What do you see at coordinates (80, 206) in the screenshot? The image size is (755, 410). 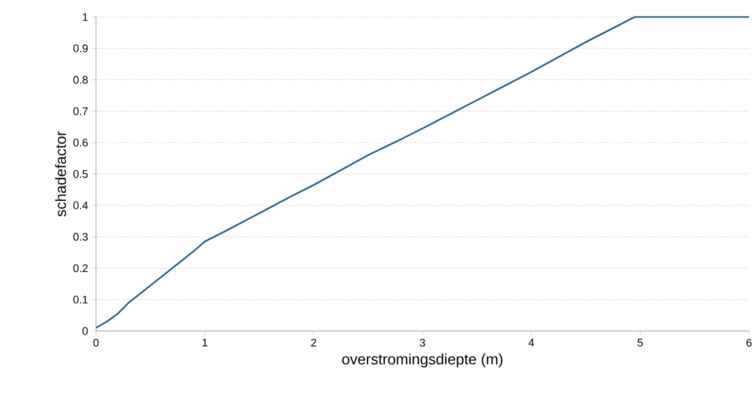 I see `y-tick-label: 0.4` at bounding box center [80, 206].